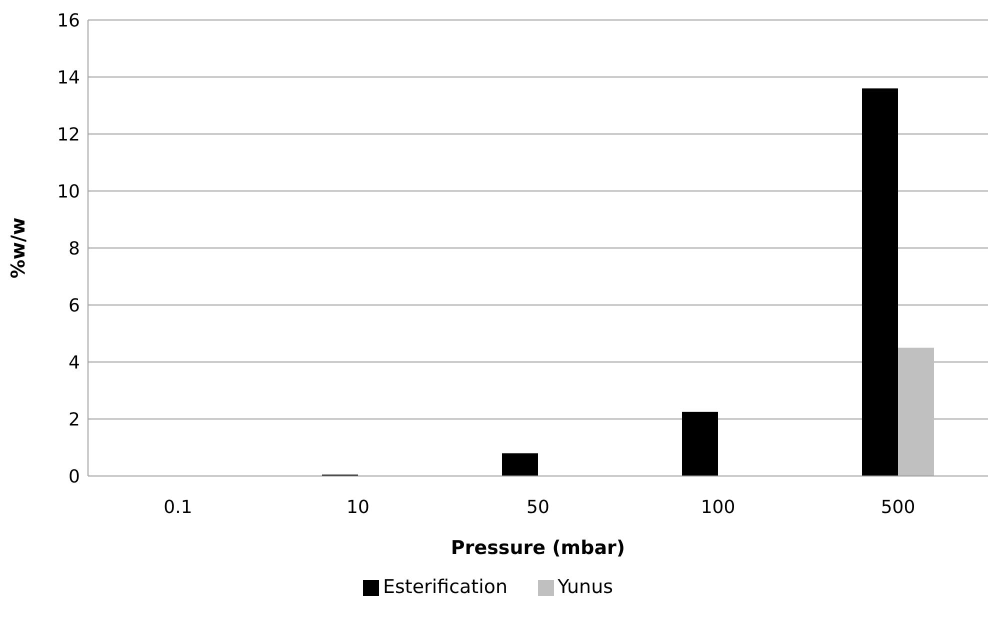  I want to click on x-tick-label: 0.1, so click(178, 507).